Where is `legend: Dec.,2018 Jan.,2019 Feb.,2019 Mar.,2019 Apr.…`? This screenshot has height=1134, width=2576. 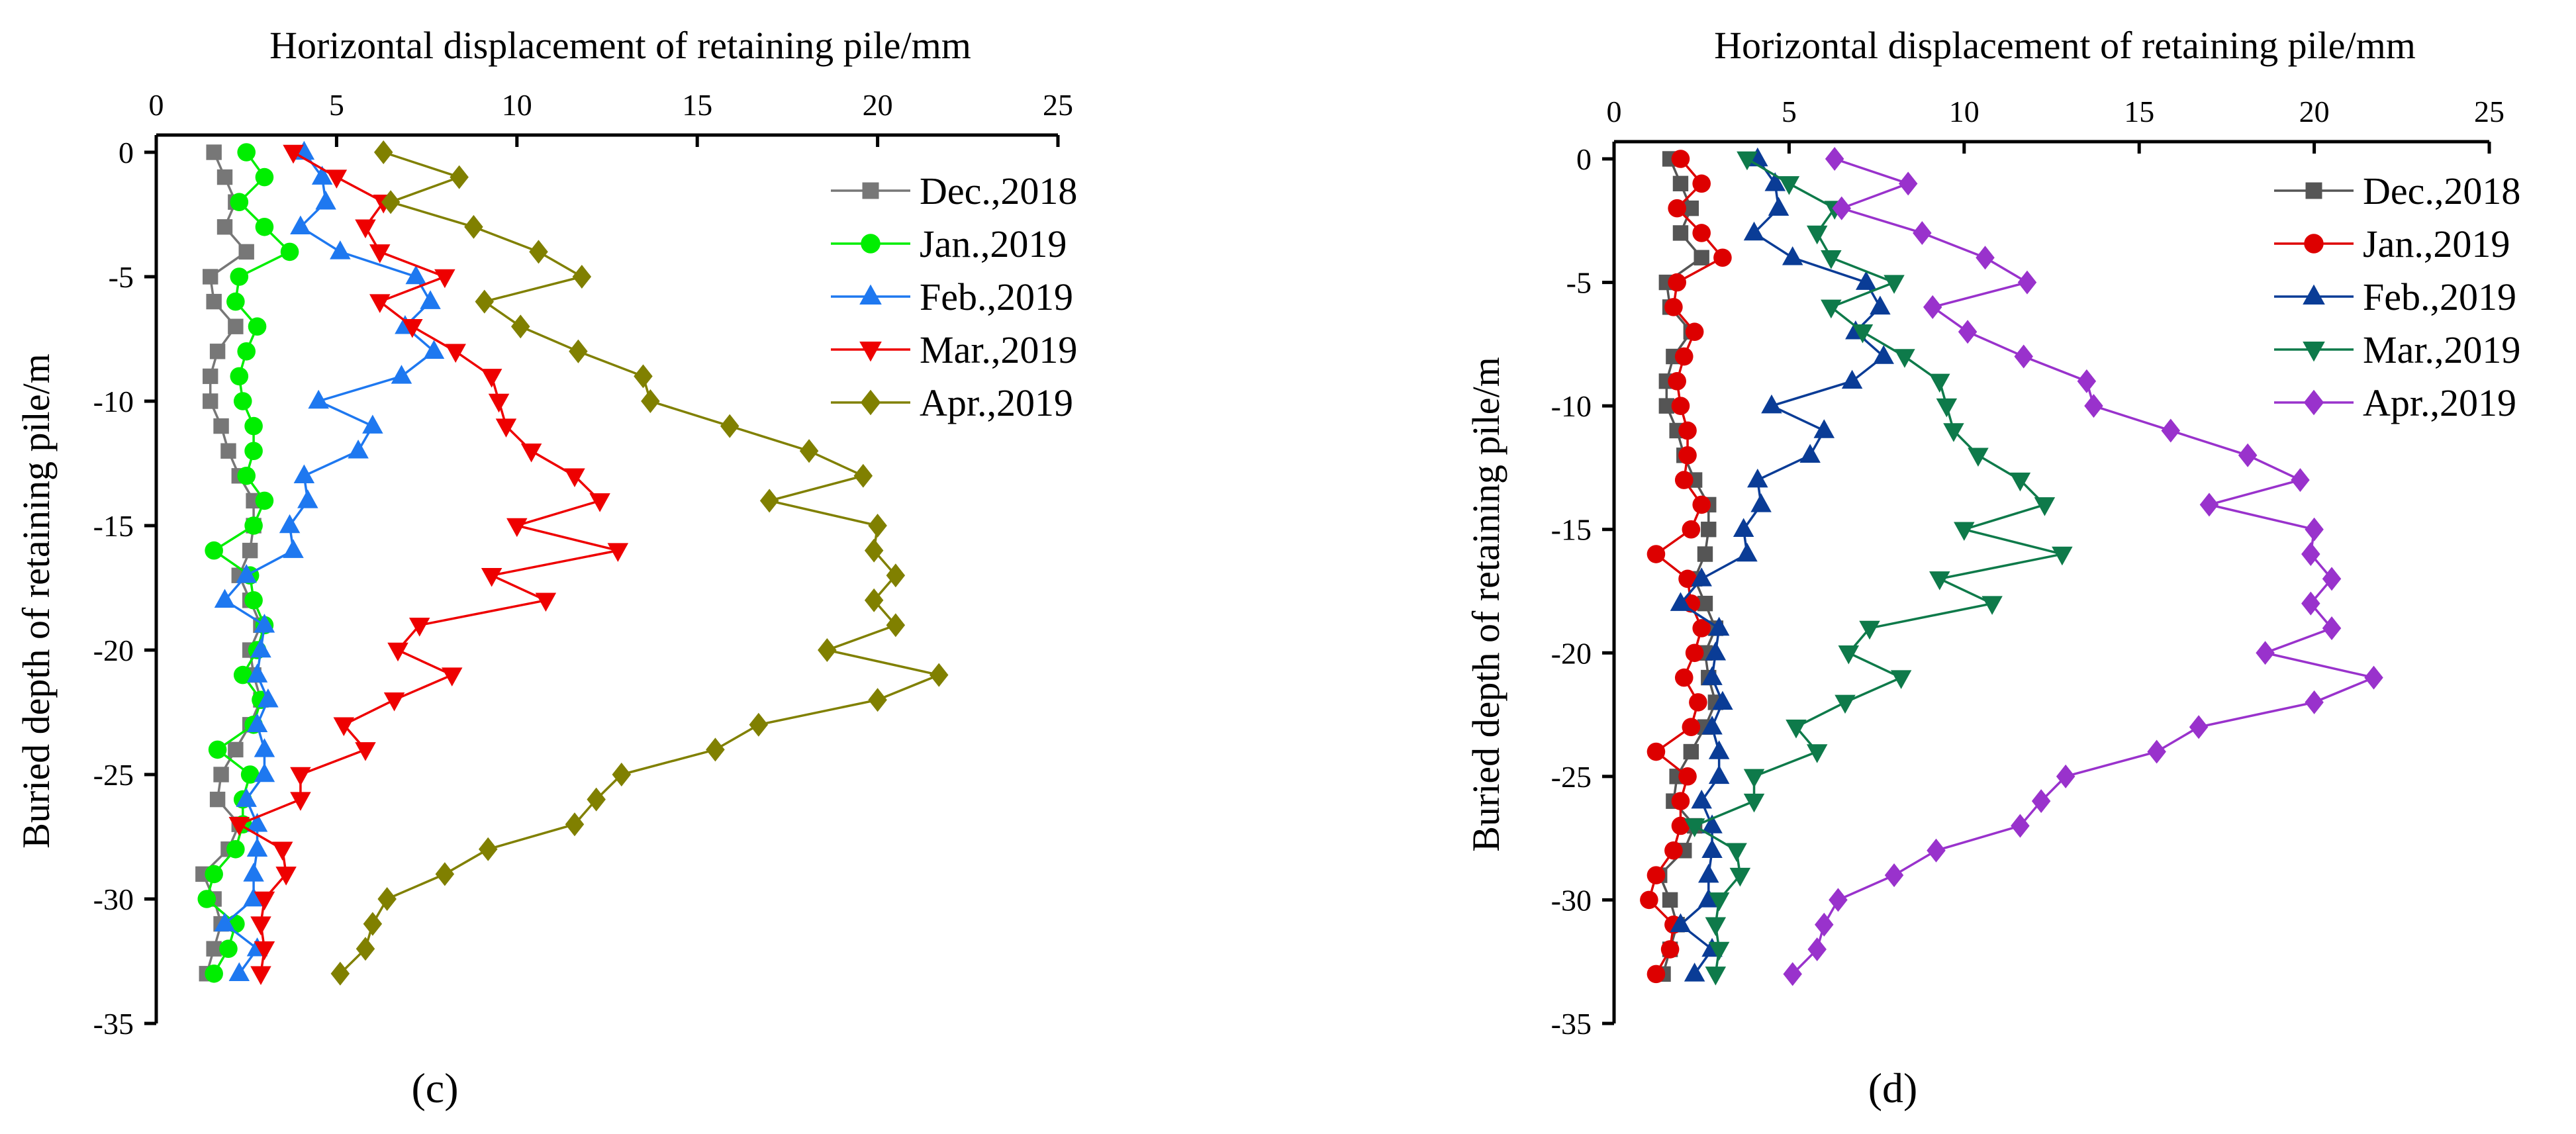
legend: Dec.,2018 Jan.,2019 Feb.,2019 Mar.,2019 Apr.… is located at coordinates (954, 297).